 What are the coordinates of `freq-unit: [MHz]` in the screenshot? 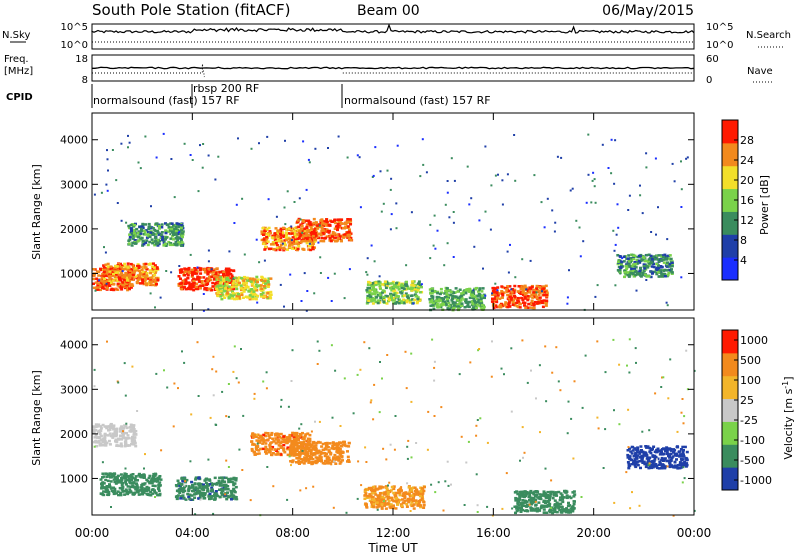 It's located at (18, 71).